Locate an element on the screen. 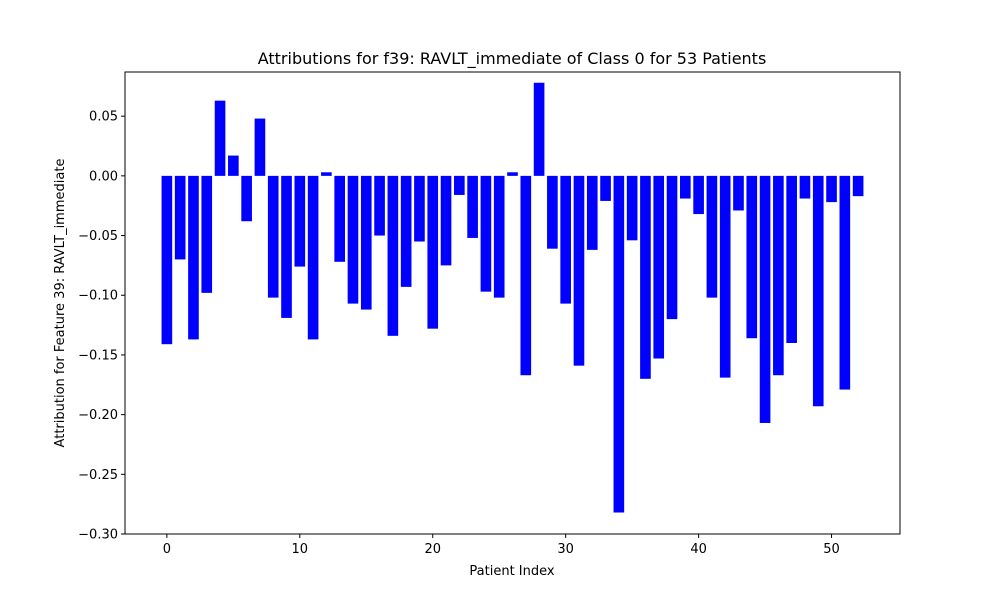 The height and width of the screenshot is (600, 1000). y-tick-label-3: −0.10 is located at coordinates (98, 296).